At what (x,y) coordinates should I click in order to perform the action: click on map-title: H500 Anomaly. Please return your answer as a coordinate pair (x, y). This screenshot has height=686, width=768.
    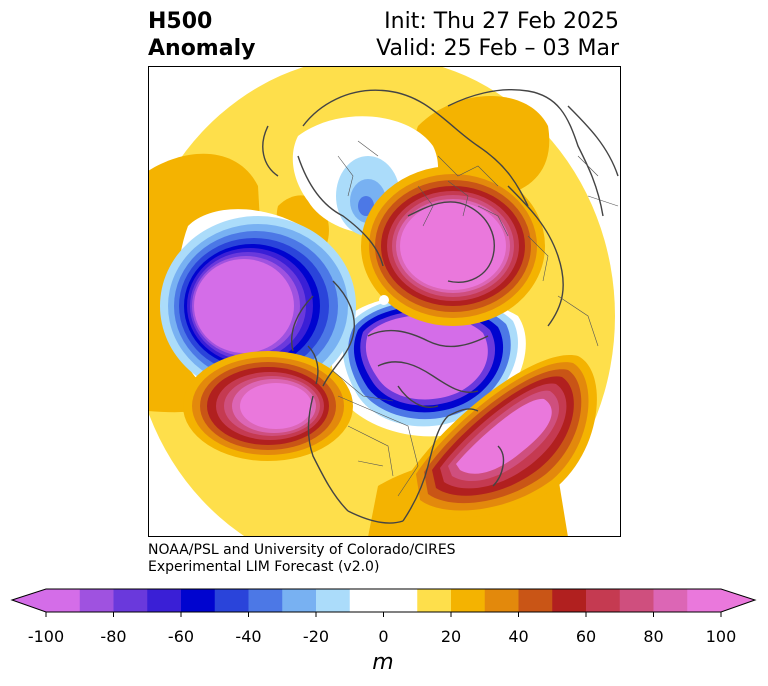
    Looking at the image, I should click on (201, 35).